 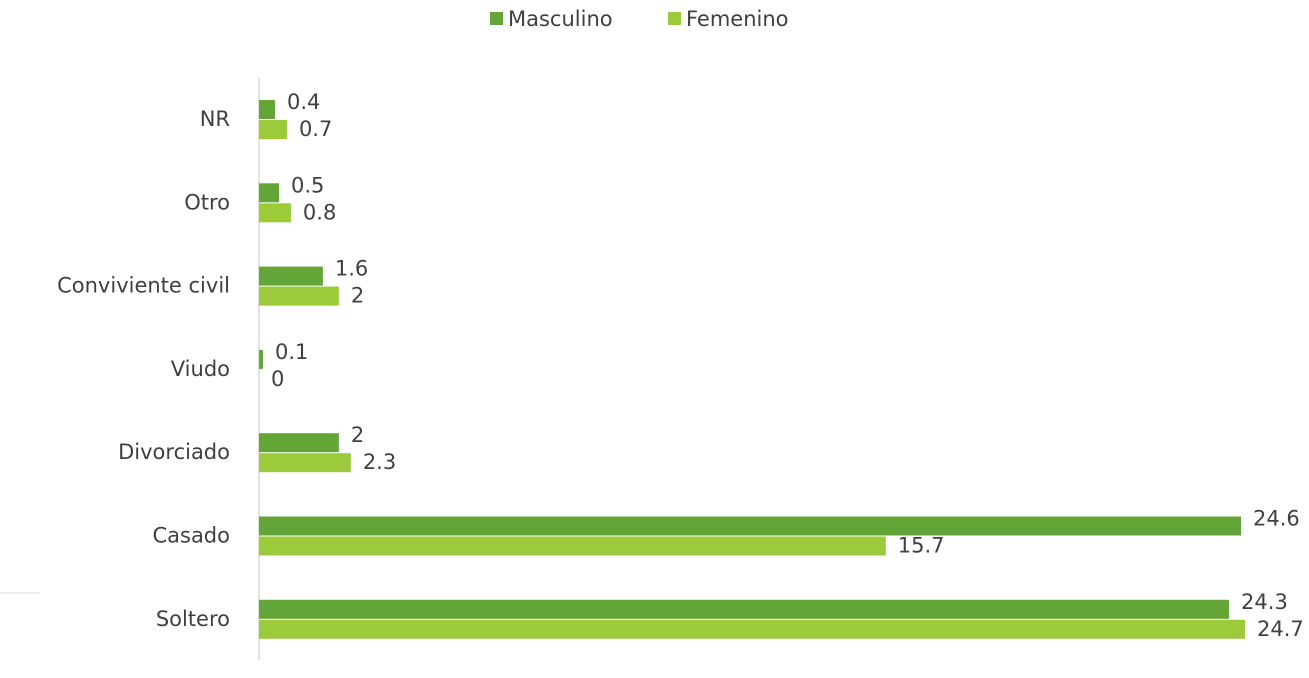 I want to click on y-tick-label: NR, so click(x=215, y=119).